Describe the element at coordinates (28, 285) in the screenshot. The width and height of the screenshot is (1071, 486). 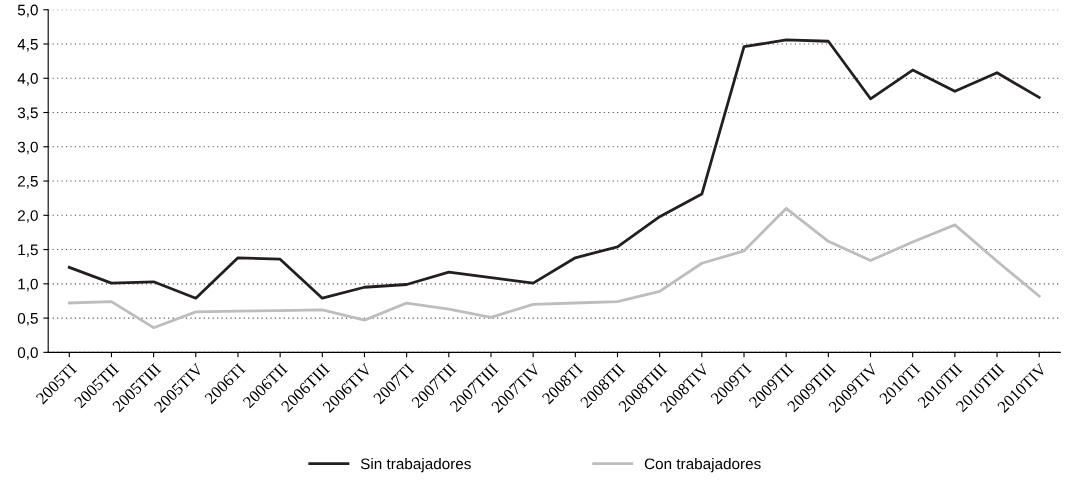
I see `y-tick-label: 1,0` at that location.